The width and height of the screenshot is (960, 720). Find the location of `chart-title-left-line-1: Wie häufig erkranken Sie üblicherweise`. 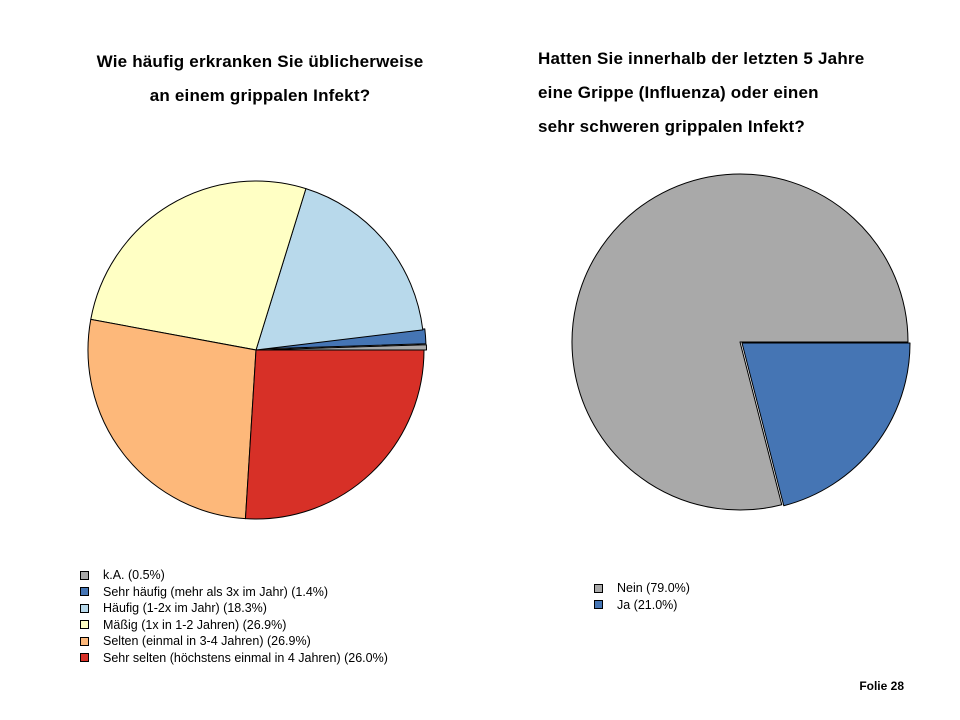

chart-title-left-line-1: Wie häufig erkranken Sie üblicherweise is located at coordinates (260, 61).